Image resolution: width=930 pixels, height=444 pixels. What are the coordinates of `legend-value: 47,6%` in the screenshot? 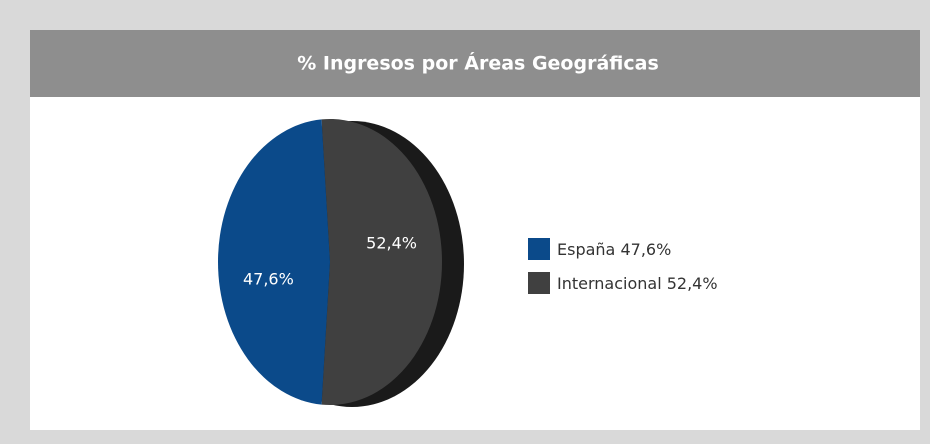 It's located at (645, 249).